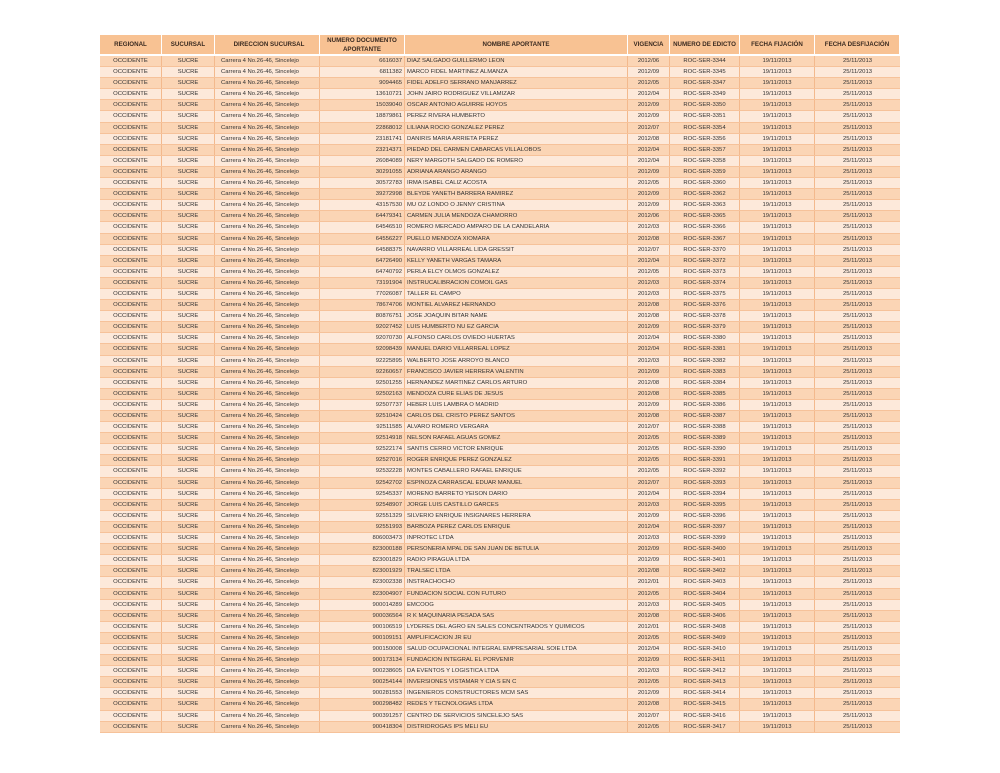  I want to click on cell-documento: 900254144, so click(362, 682).